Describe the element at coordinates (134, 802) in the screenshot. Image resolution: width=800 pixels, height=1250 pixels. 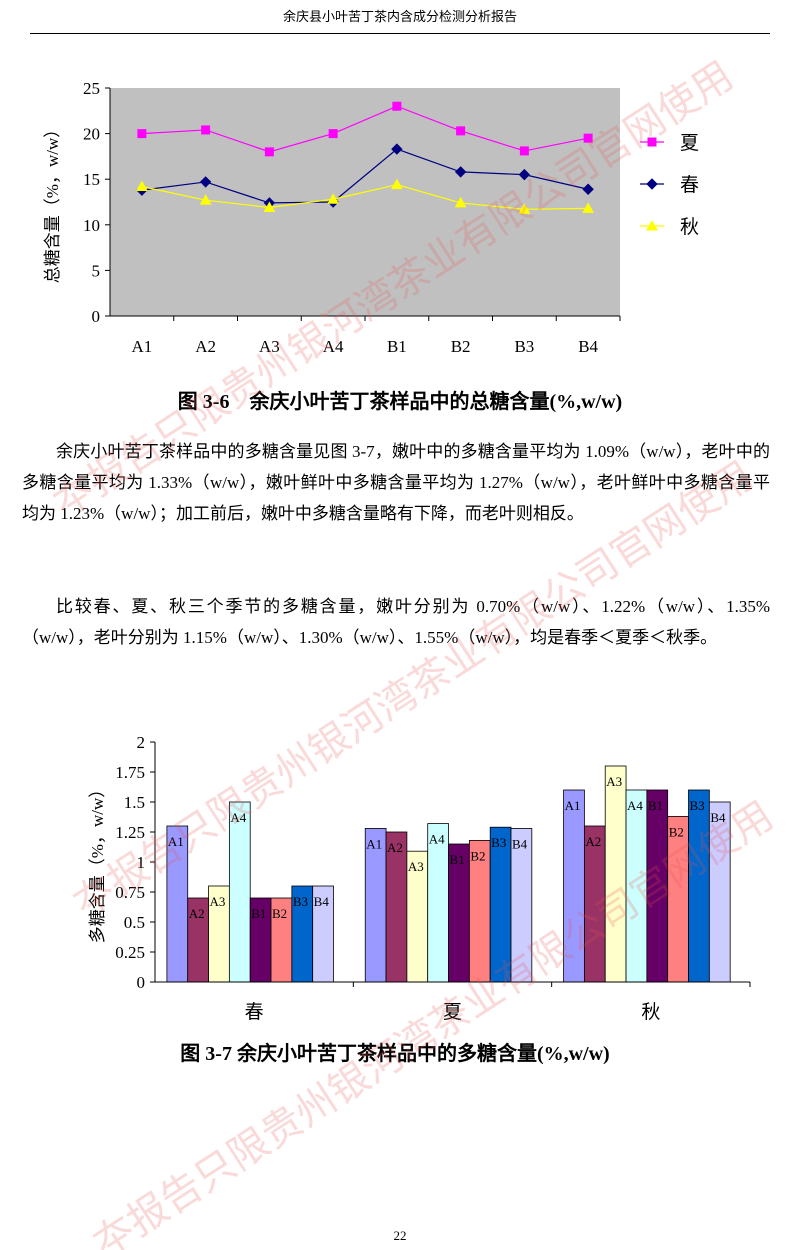
I see `y-tick-label: 1.5` at that location.